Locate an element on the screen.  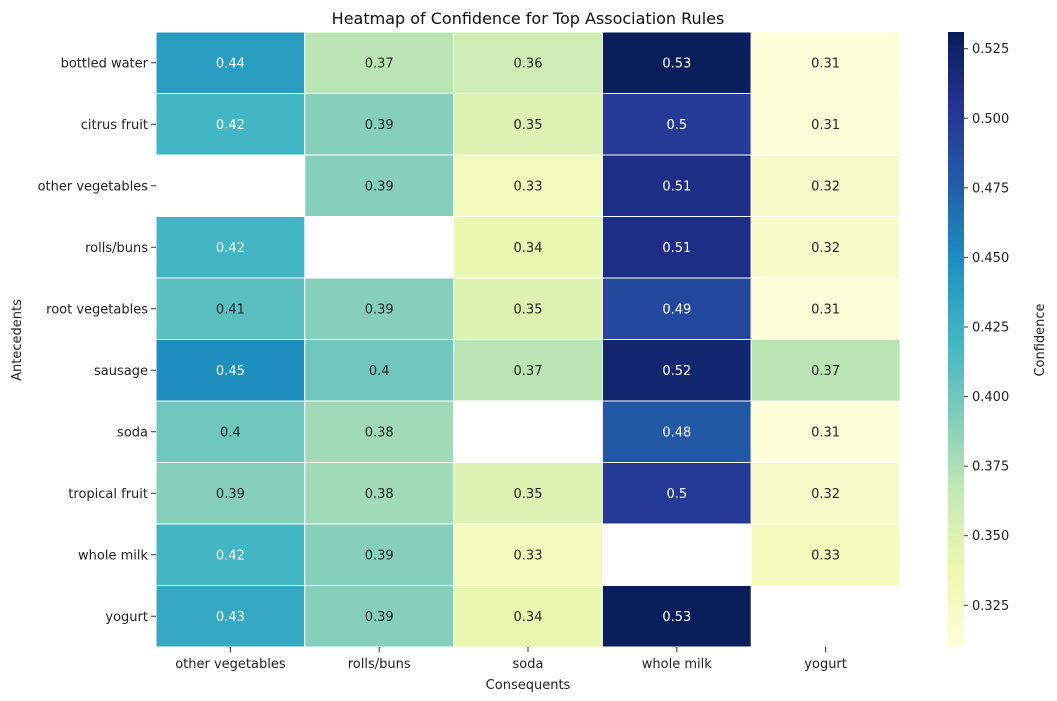
cell-value-label: 0.45 is located at coordinates (230, 371).